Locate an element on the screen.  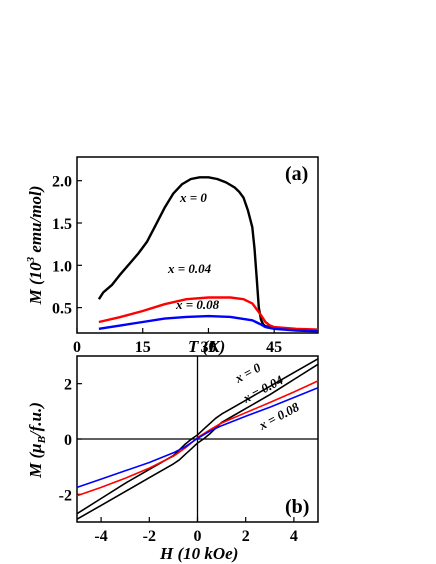
panel-a-x-axis-label: T (K) is located at coordinates (206, 346).